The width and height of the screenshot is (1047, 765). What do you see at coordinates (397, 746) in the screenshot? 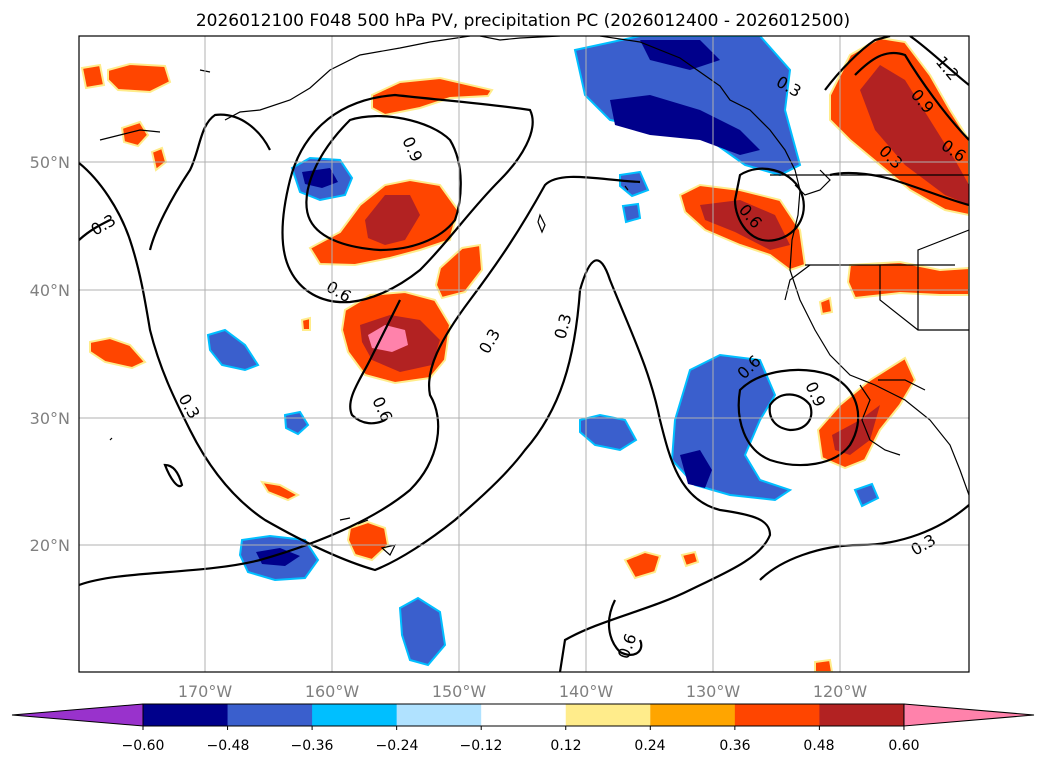
I see `colorbar-tick-label: −0.24` at bounding box center [397, 746].